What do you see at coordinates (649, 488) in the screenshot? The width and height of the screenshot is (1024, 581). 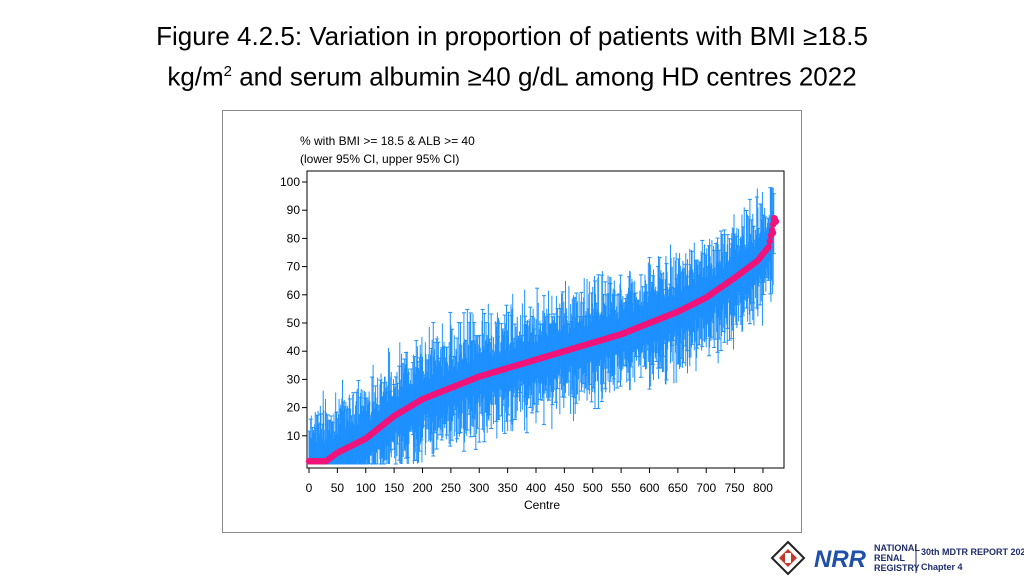 I see `x-tick-label: 600` at bounding box center [649, 488].